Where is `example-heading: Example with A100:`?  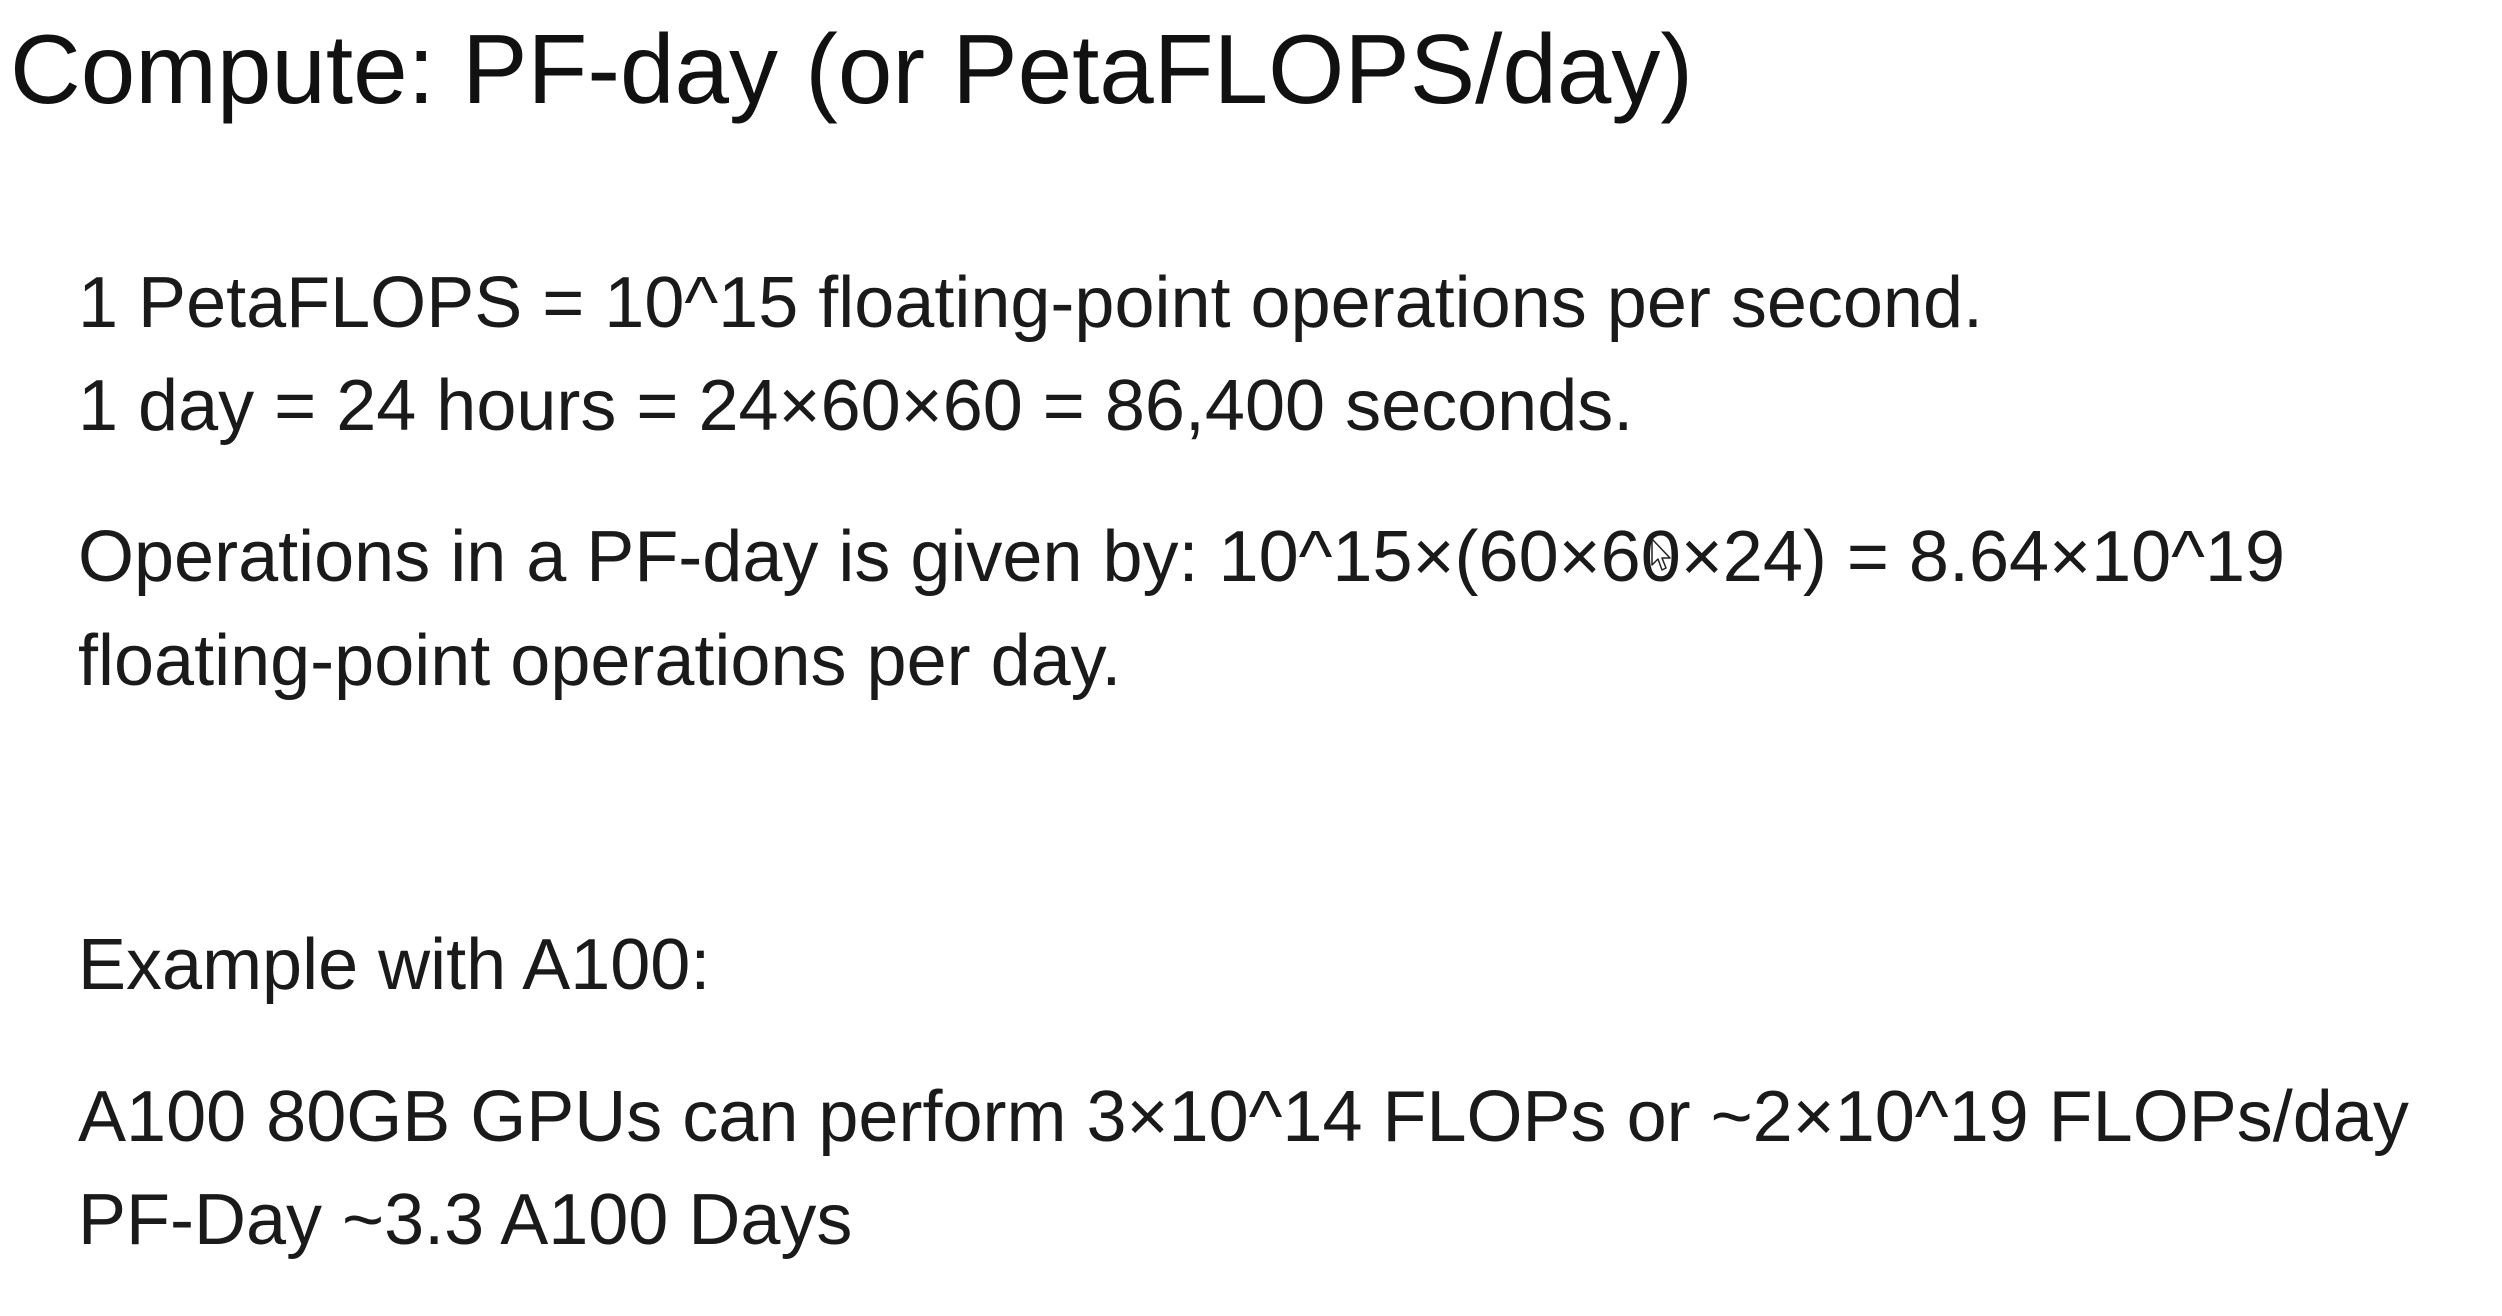 example-heading: Example with A100: is located at coordinates (394, 965).